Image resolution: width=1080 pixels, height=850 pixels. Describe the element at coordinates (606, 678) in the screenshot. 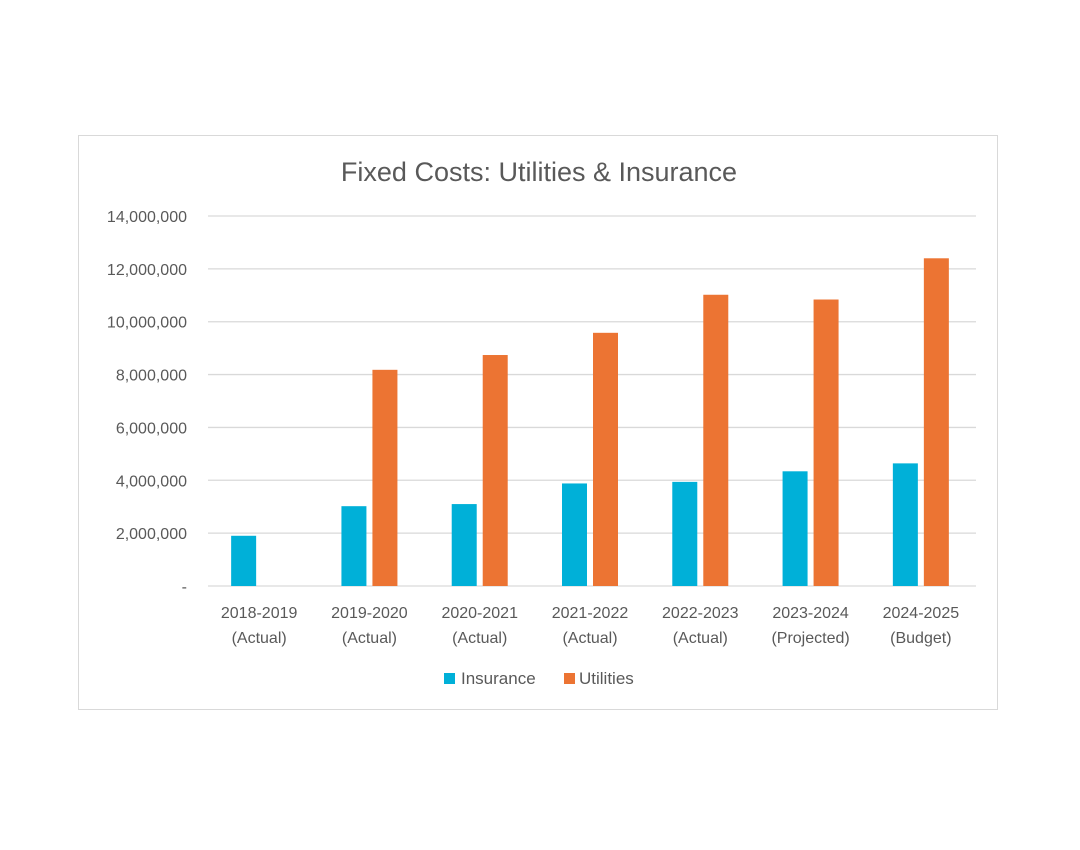

I see `legend-label-utilities: Utilities` at that location.